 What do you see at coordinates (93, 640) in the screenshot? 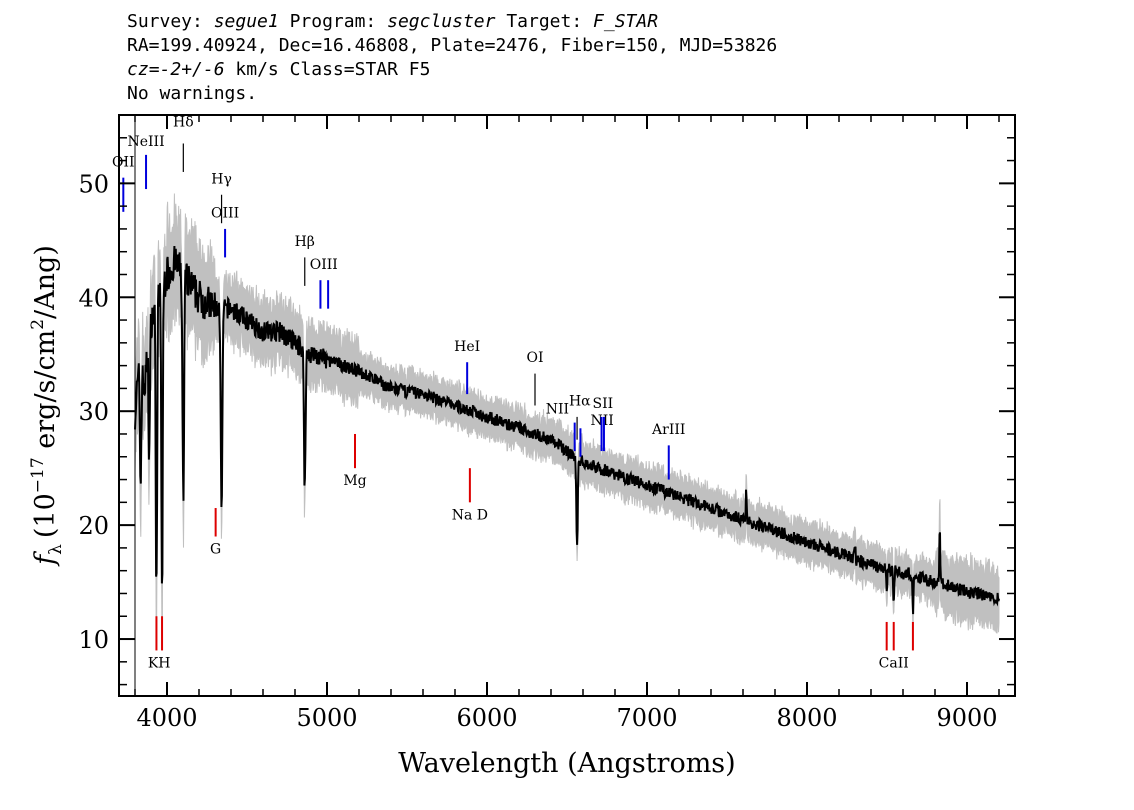
I see `y-tick-label: 10` at bounding box center [93, 640].